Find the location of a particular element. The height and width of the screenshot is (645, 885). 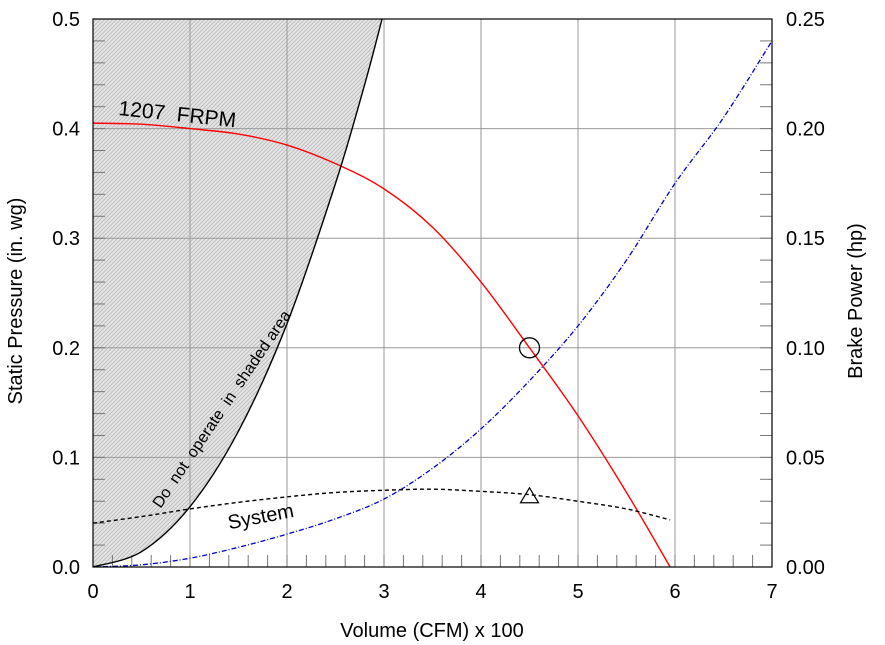

x-tick-label: 2 is located at coordinates (286, 592).